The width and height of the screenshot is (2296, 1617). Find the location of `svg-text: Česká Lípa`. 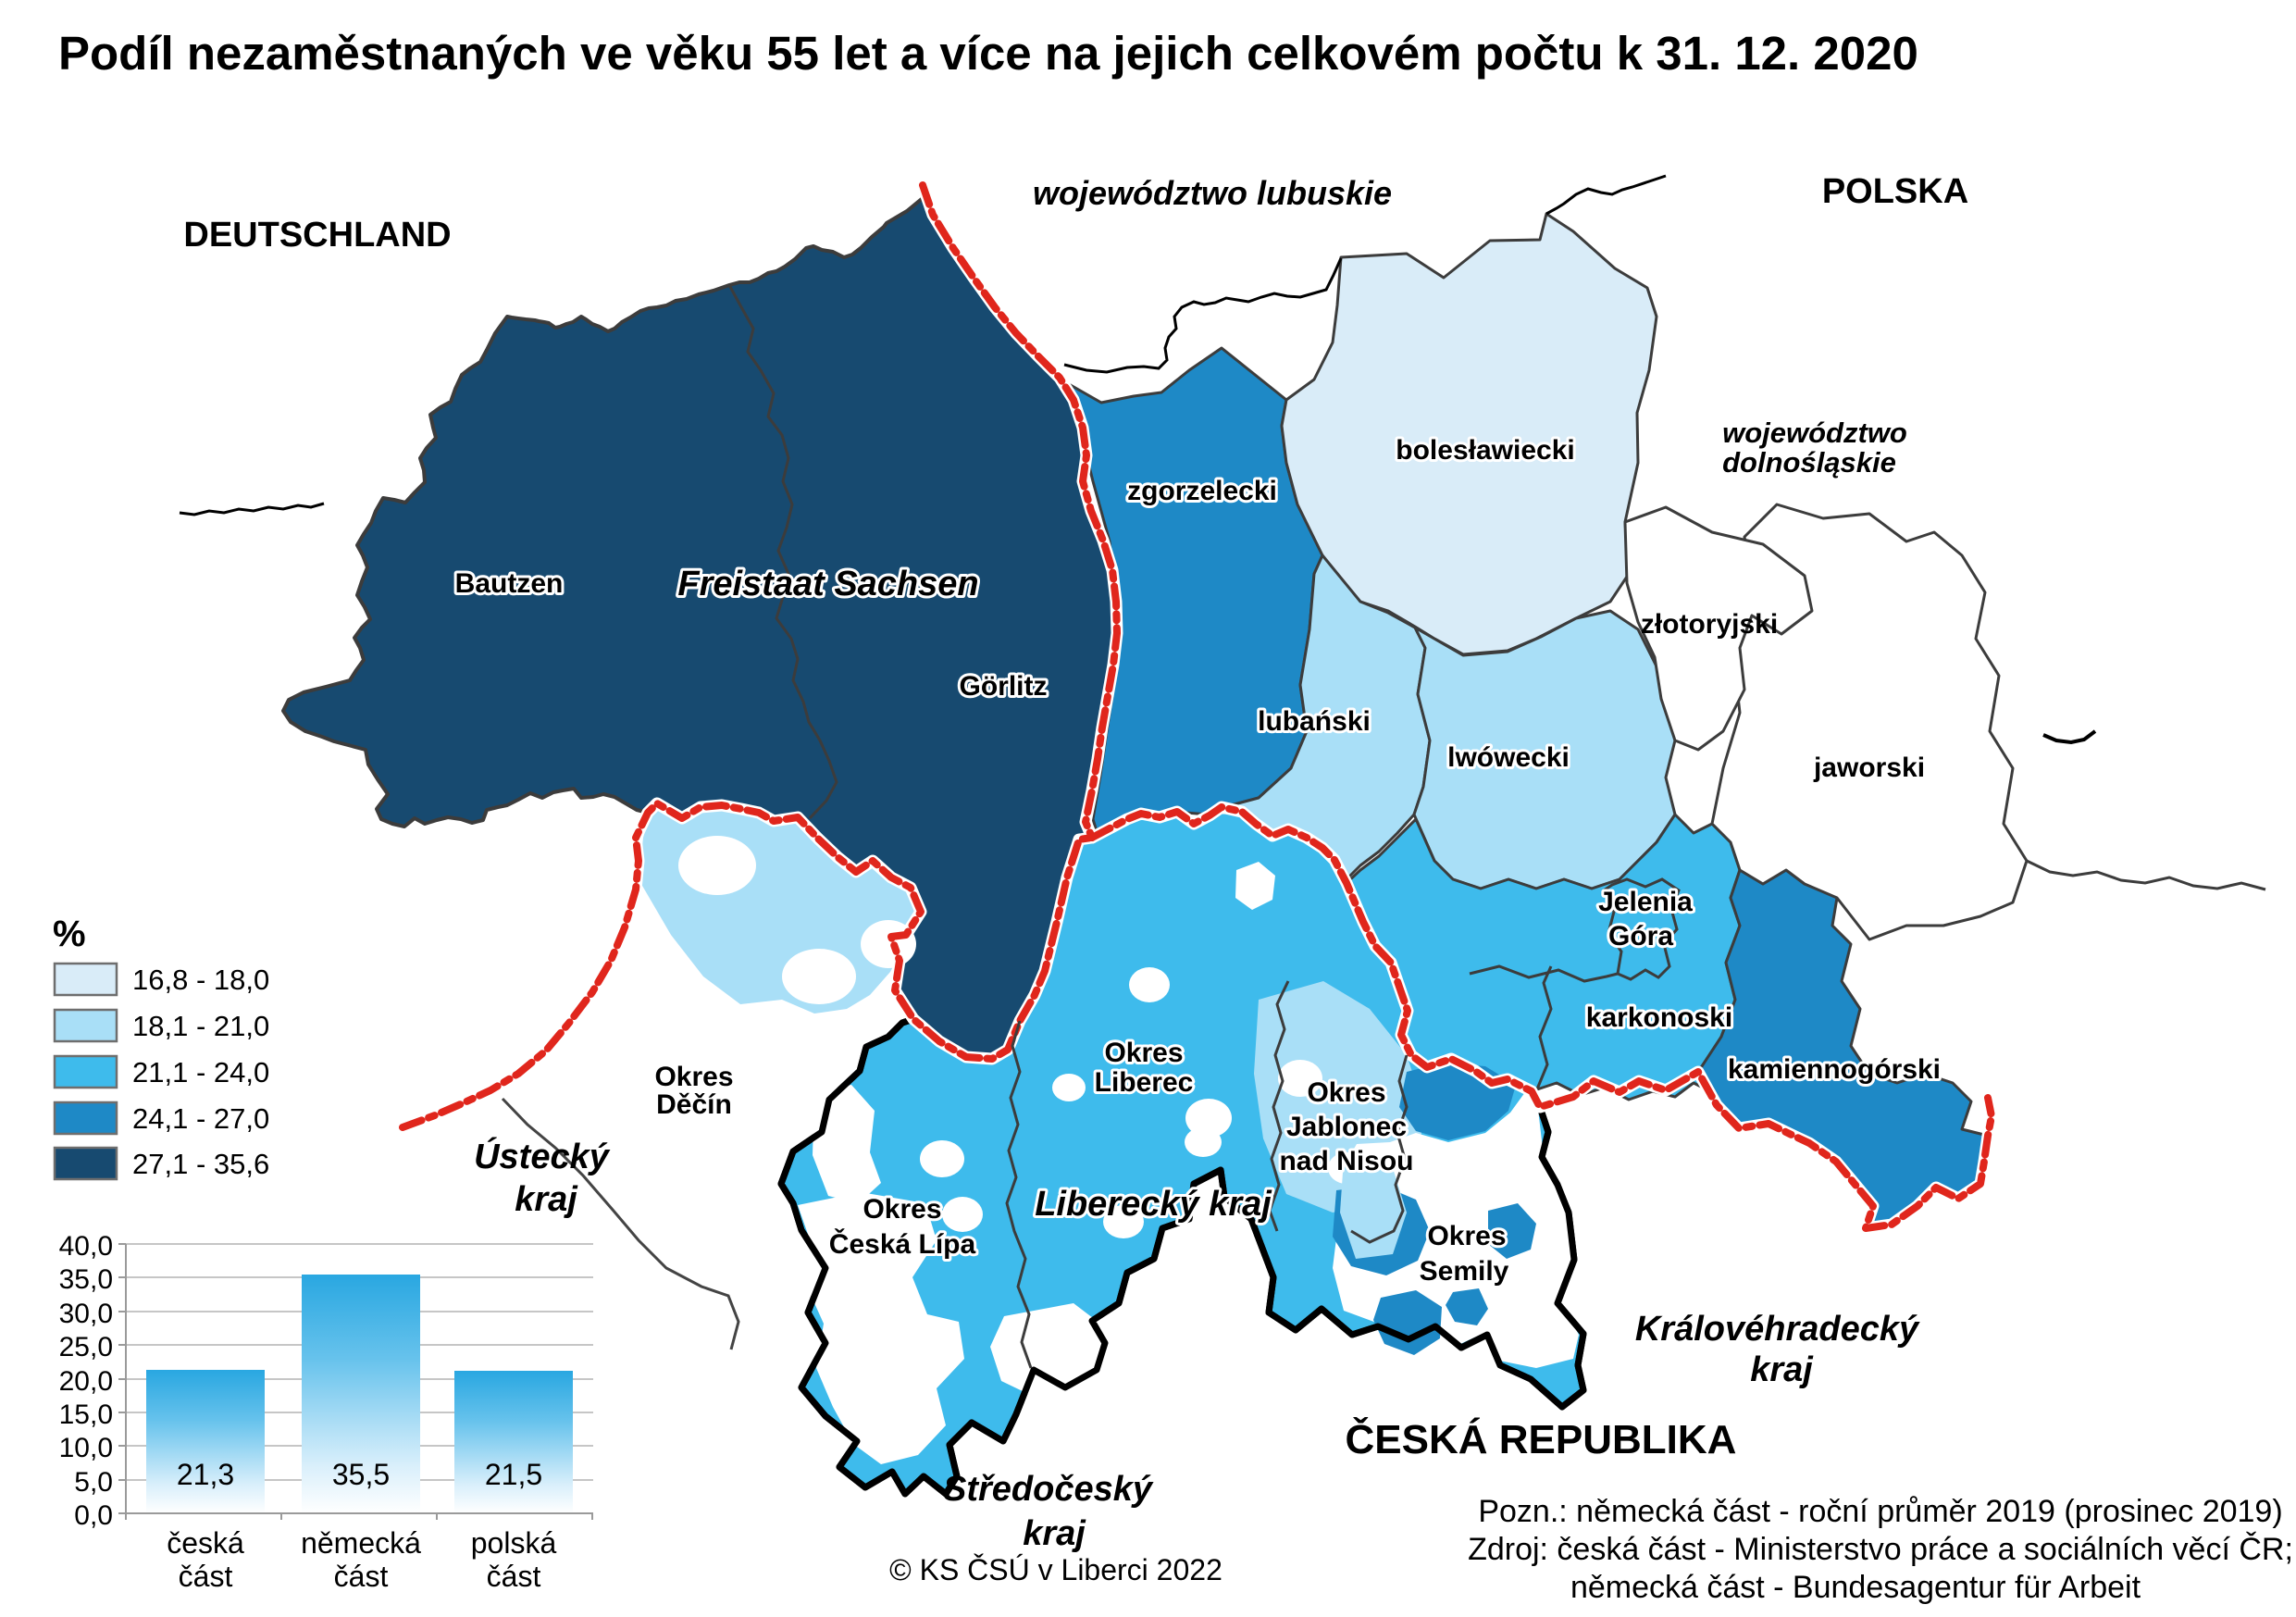

svg-text: Česká Lípa is located at coordinates (903, 1244).